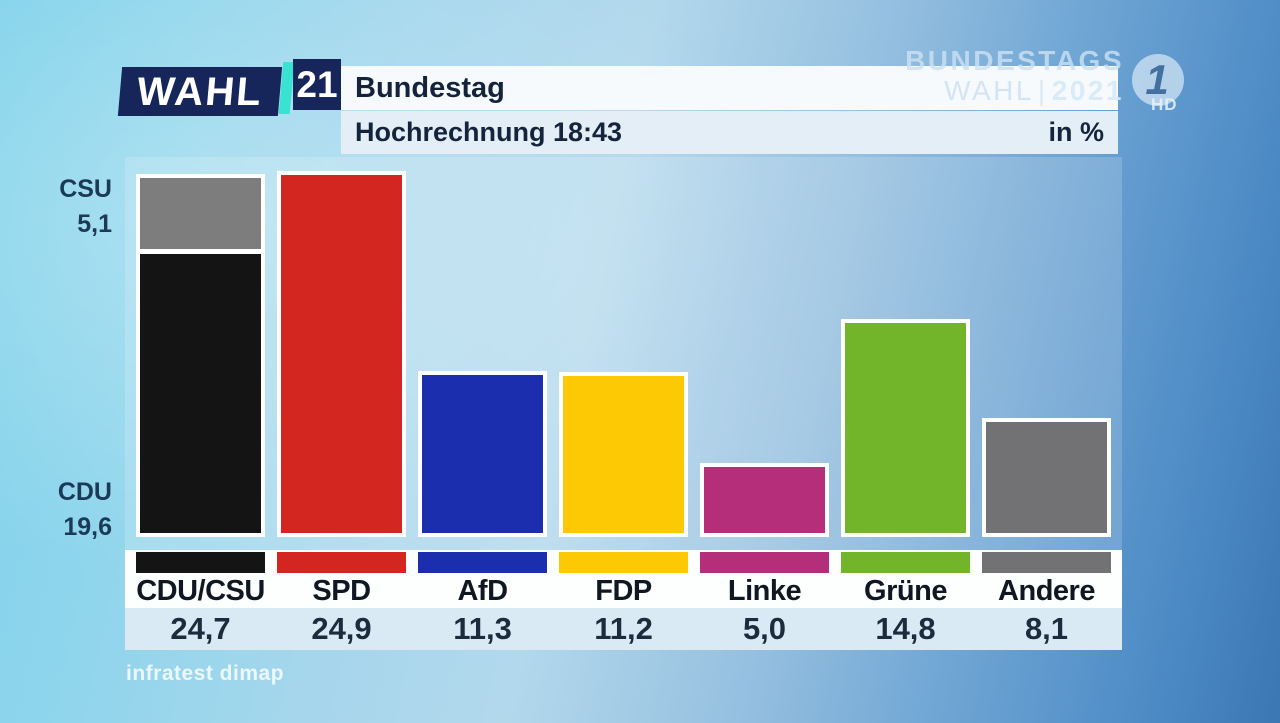  What do you see at coordinates (200, 591) in the screenshot?
I see `party-name: CDU/CSU` at bounding box center [200, 591].